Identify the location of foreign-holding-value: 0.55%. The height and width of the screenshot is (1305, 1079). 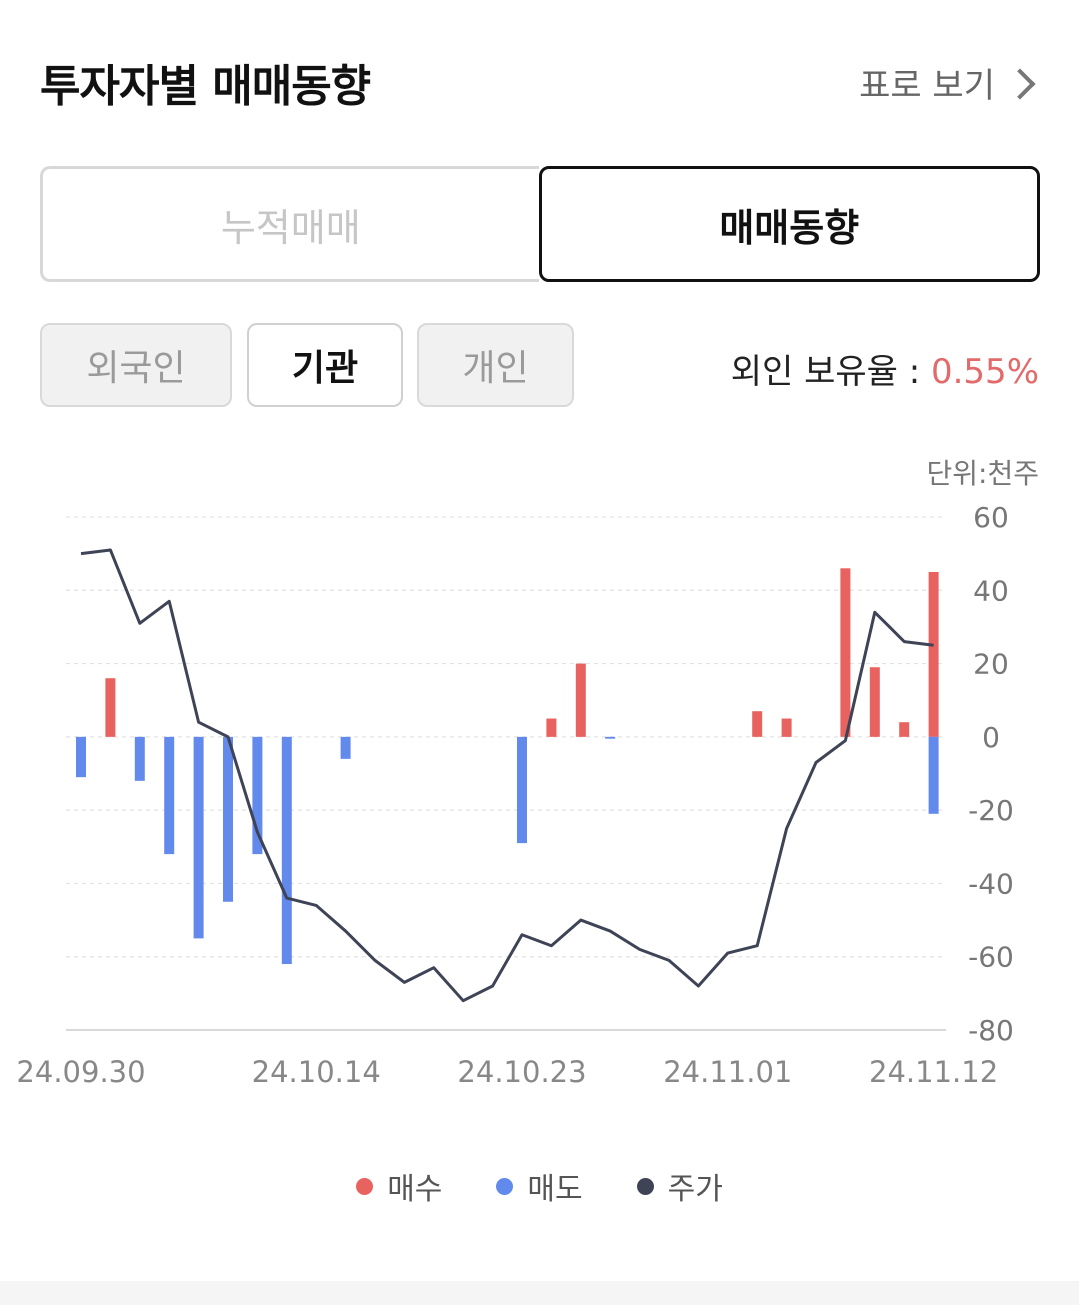
(985, 372).